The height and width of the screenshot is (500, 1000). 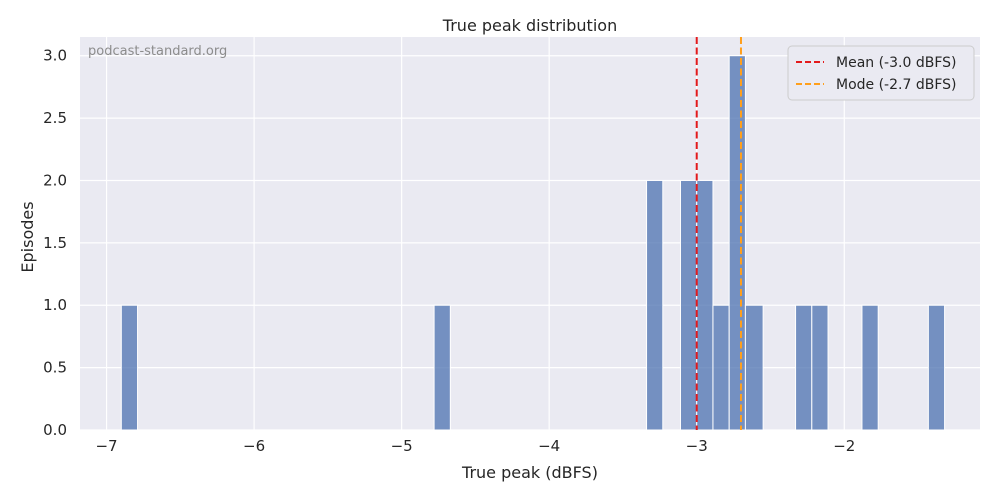 What do you see at coordinates (157, 51) in the screenshot?
I see `watermark-text: podcast-standard.org` at bounding box center [157, 51].